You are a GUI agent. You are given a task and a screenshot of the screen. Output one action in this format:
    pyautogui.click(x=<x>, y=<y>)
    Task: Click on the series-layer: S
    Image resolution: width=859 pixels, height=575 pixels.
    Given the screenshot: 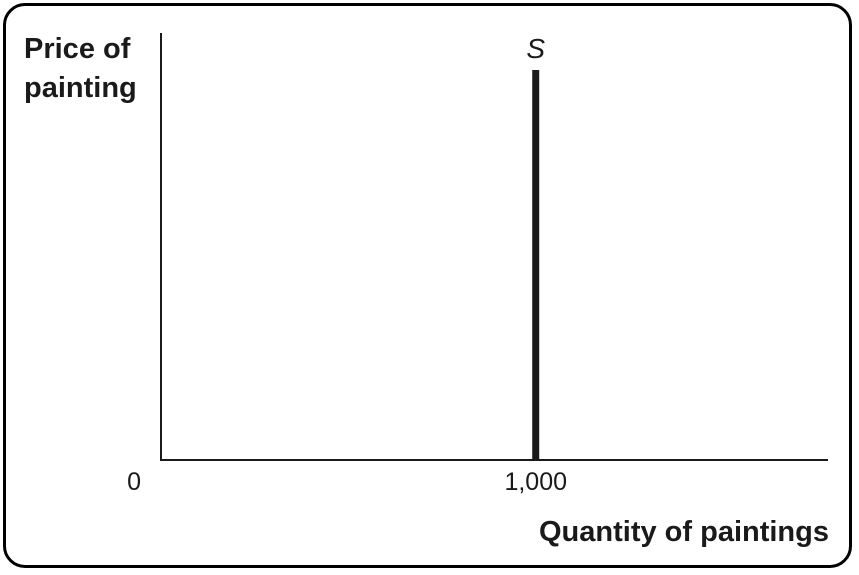 What is the action you would take?
    pyautogui.click(x=535, y=246)
    